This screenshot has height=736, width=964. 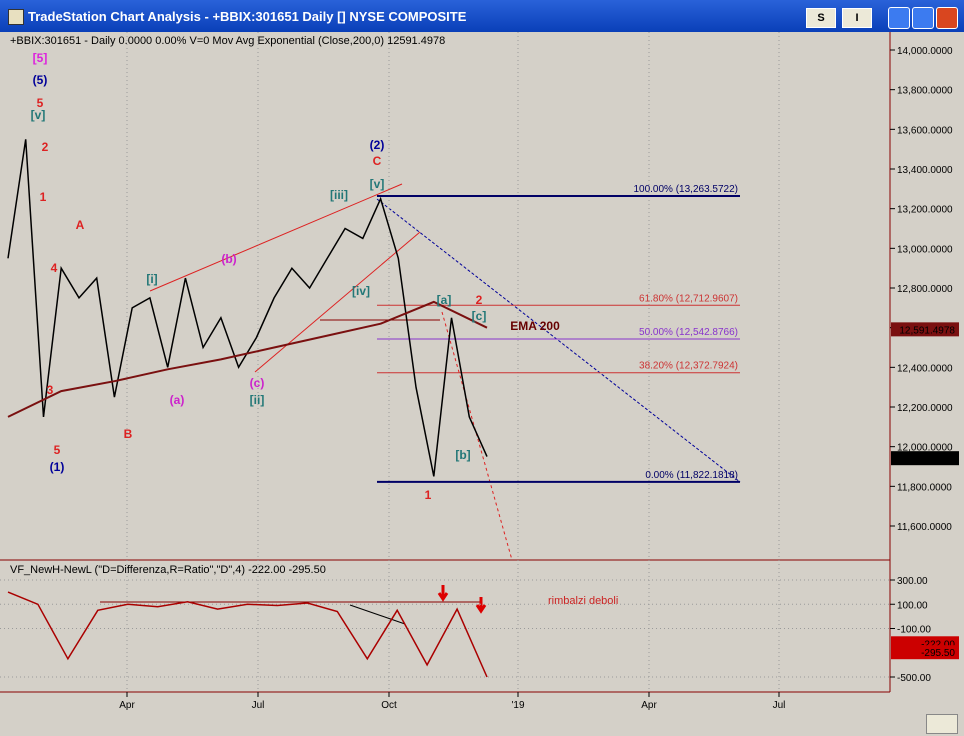 I want to click on y-tick-label: 13,800.0000, so click(x=925, y=91).